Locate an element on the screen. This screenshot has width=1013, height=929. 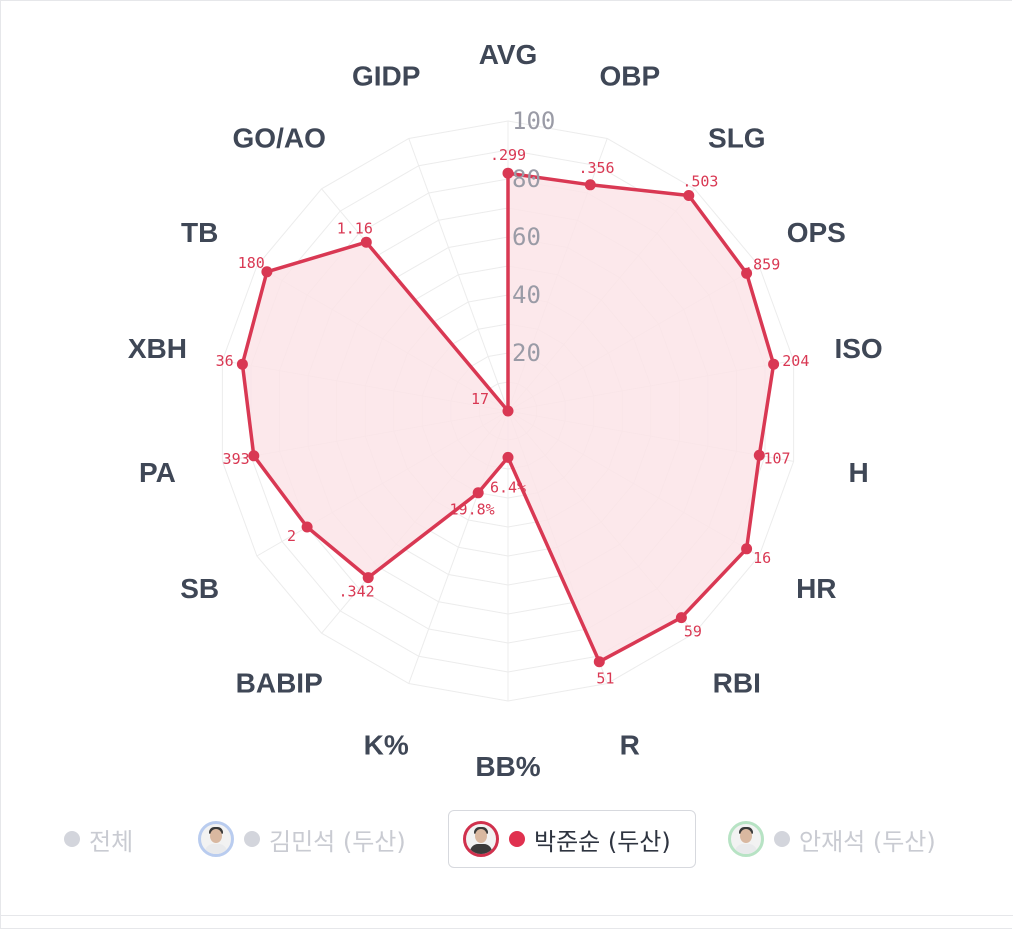
data-value-label: 393 is located at coordinates (236, 459).